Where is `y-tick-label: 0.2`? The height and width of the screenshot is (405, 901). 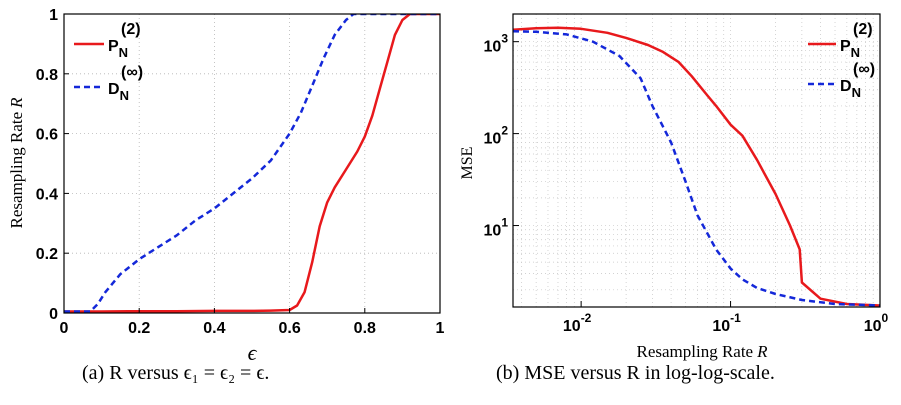 y-tick-label: 0.2 is located at coordinates (47, 254).